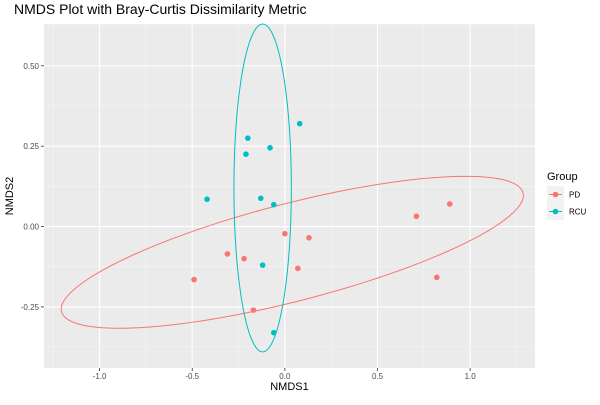 This screenshot has width=600, height=405. Describe the element at coordinates (555, 194) in the screenshot. I see `legend-key-point-pd` at that location.